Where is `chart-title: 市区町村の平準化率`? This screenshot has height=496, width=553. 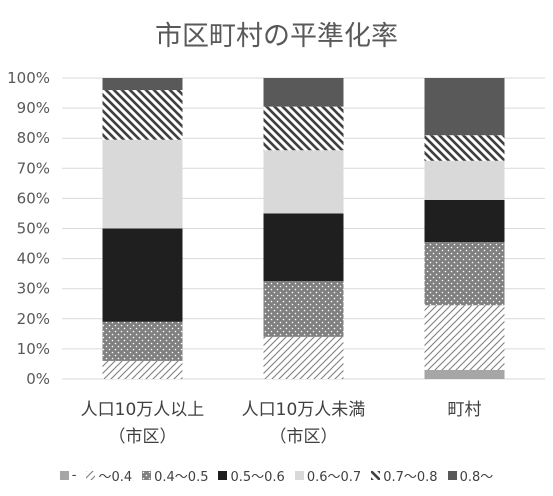 chart-title: 市区町村の平準化率 is located at coordinates (276, 36).